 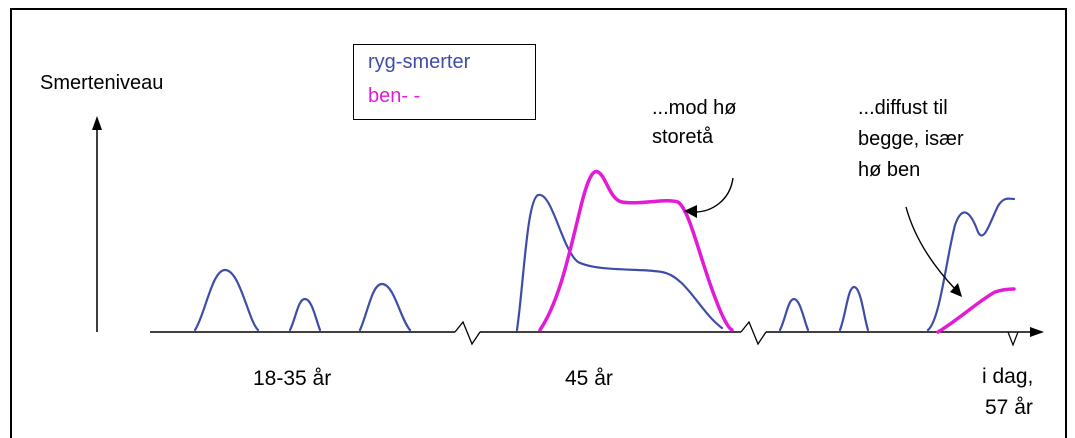 What do you see at coordinates (444, 82) in the screenshot?
I see `legend: ryg-smerter ben- -` at bounding box center [444, 82].